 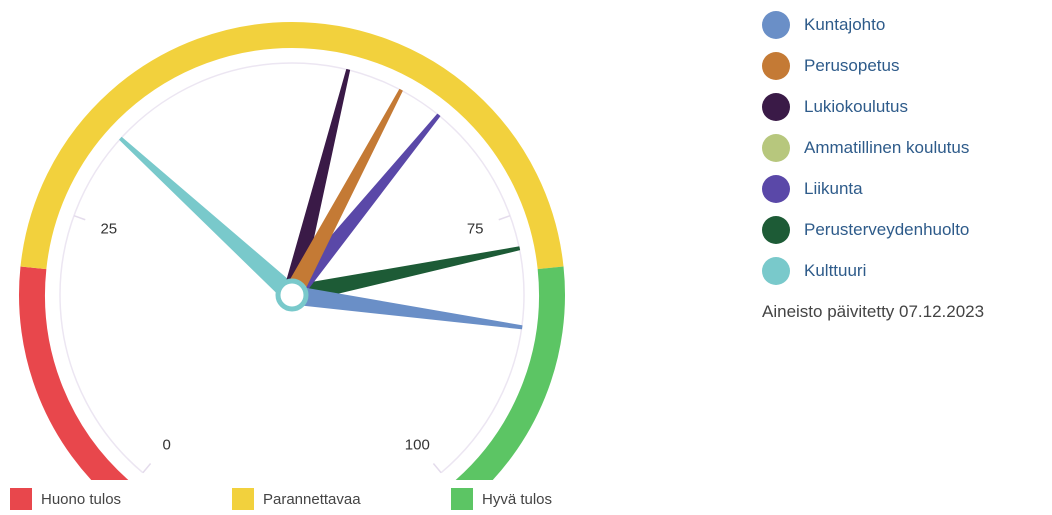 I want to click on gauge-needle-kuntajohto, so click(x=406, y=307).